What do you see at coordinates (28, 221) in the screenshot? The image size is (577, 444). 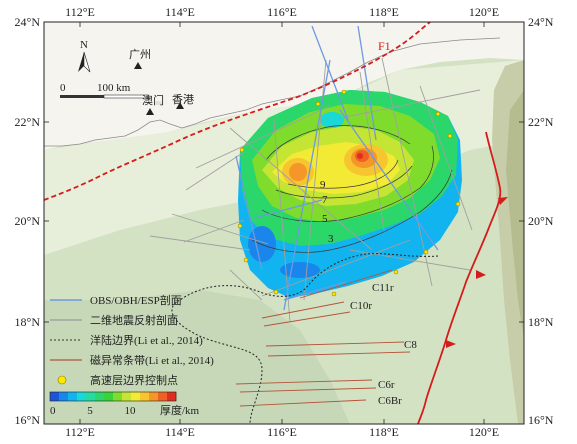 I see `left-lat-label: 20°N` at bounding box center [28, 221].